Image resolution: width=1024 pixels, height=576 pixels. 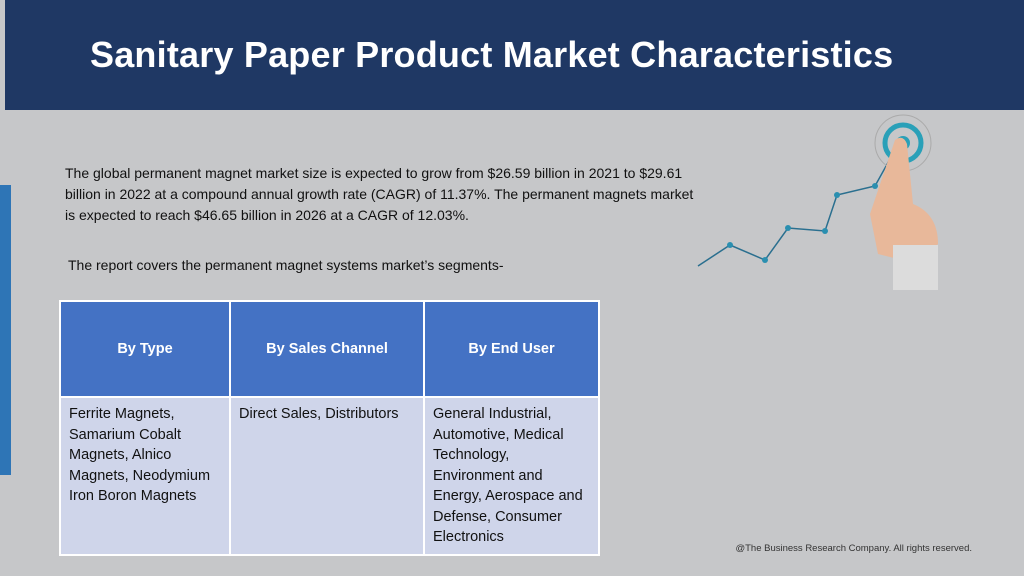 What do you see at coordinates (511, 349) in the screenshot?
I see `table-header: By End User` at bounding box center [511, 349].